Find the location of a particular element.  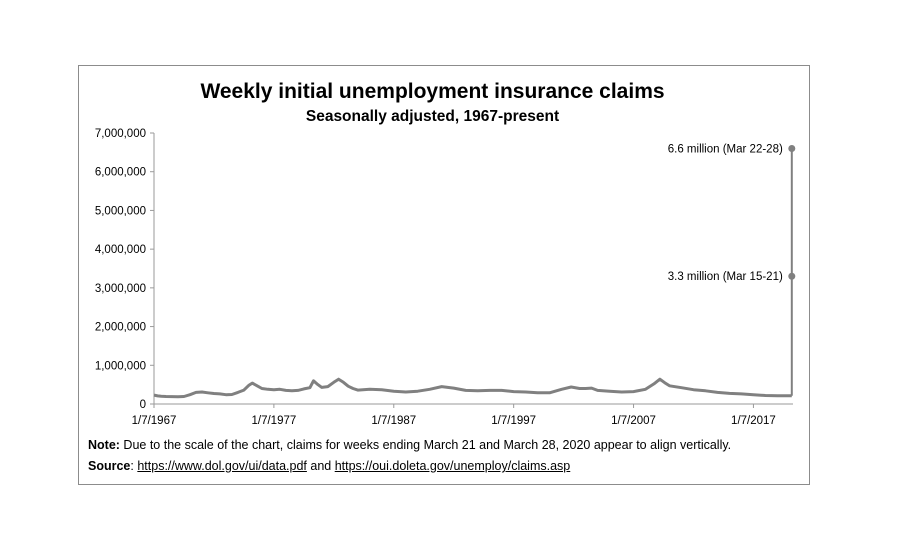

x-tick-label: 1/7/2017 is located at coordinates (753, 421).